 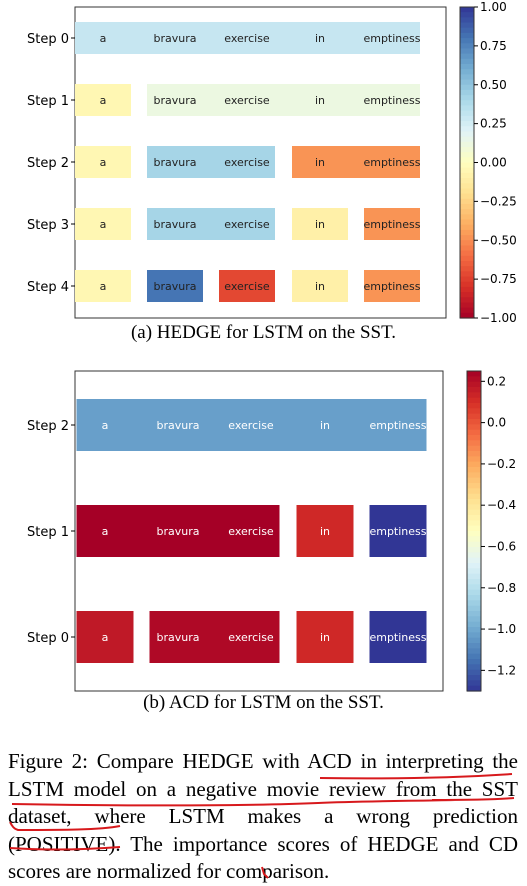 What do you see at coordinates (493, 124) in the screenshot?
I see `colorbar-tick-label: 0.25` at bounding box center [493, 124].